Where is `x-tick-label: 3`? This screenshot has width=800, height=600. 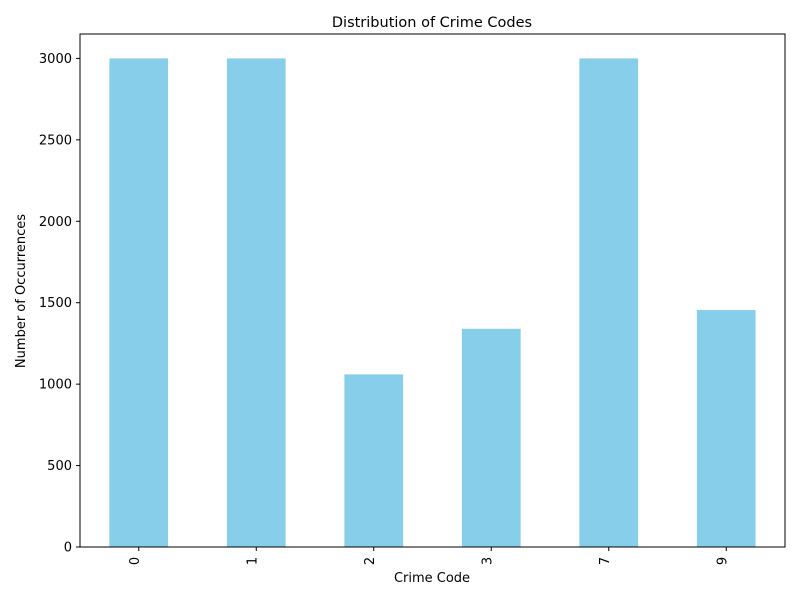
x-tick-label: 3 is located at coordinates (487, 561).